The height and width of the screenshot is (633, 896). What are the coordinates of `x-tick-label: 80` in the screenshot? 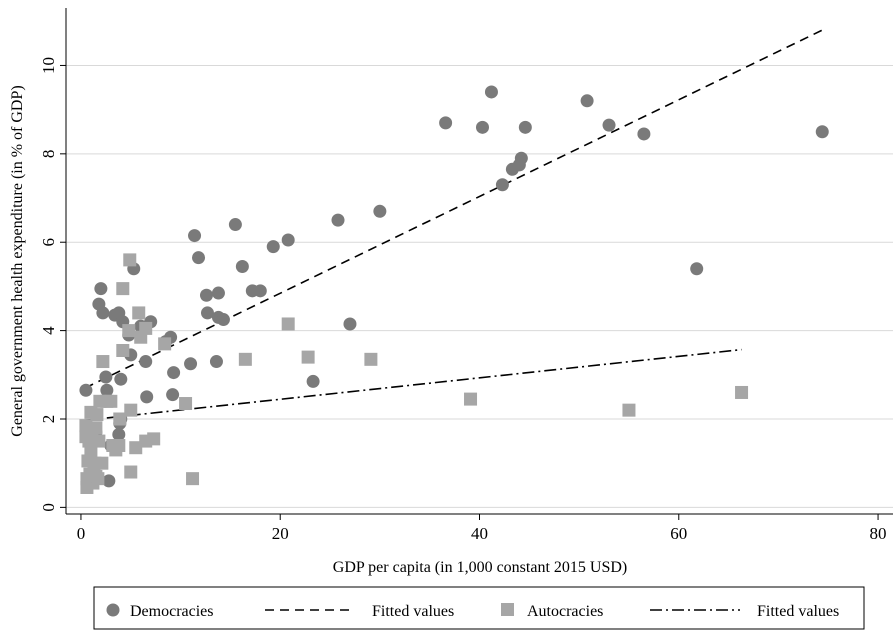 It's located at (878, 533).